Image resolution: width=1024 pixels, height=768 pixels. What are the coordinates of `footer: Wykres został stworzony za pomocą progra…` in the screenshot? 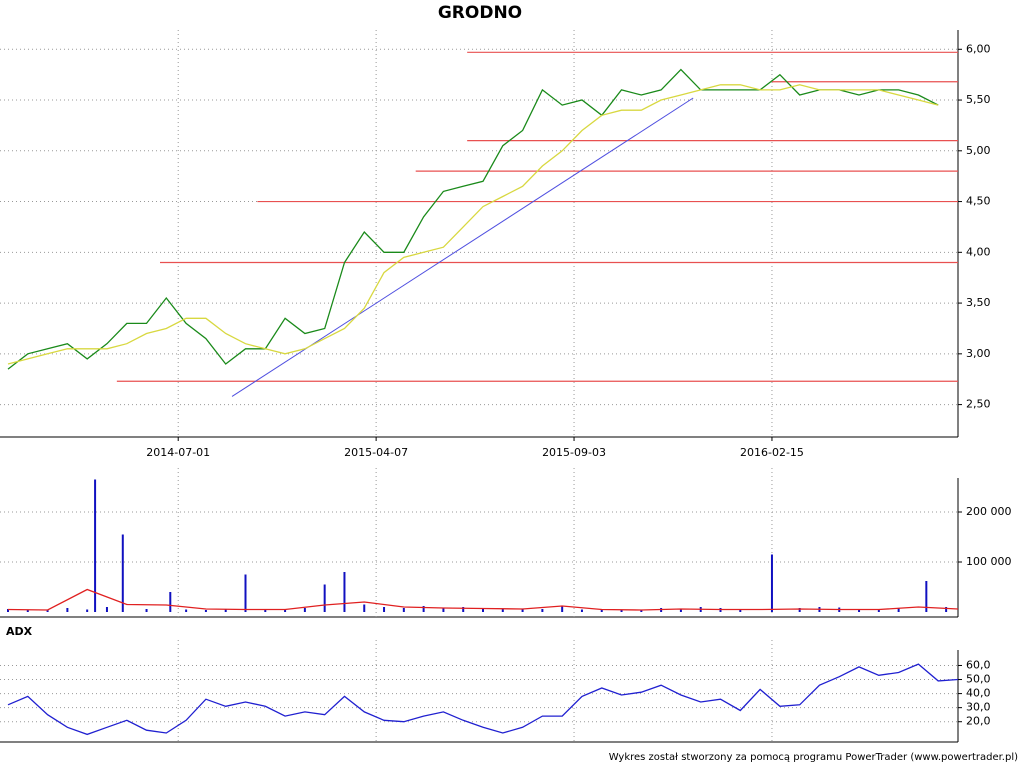 It's located at (813, 757).